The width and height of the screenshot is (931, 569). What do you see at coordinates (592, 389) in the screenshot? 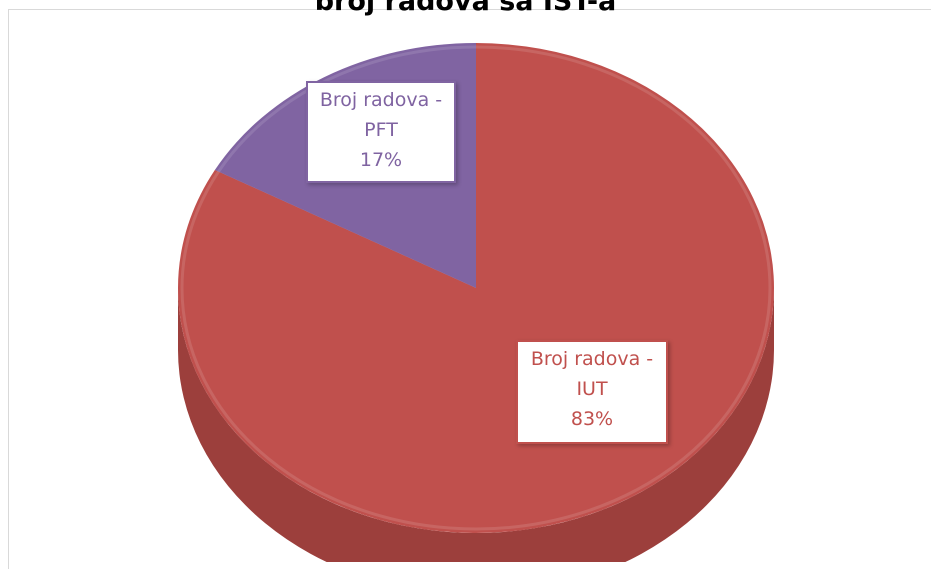
I see `data-label-iut-line2: IUT` at bounding box center [592, 389].